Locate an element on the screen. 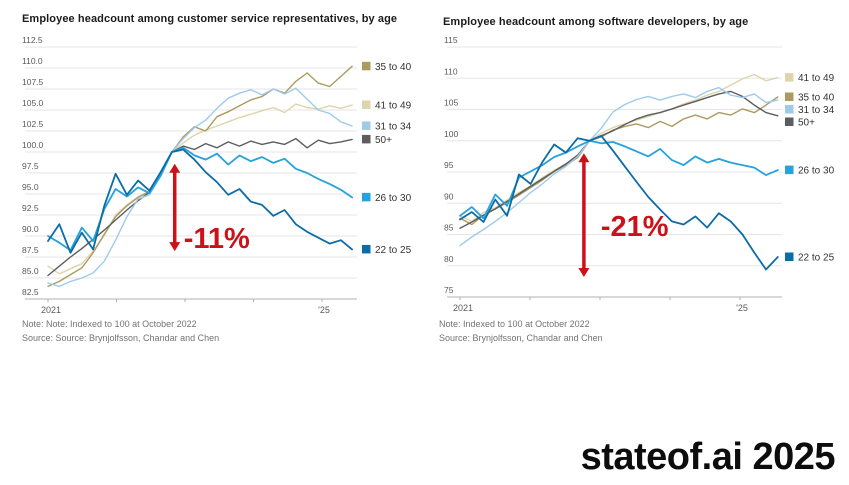 The height and width of the screenshot is (485, 849). y-tick-label: 87.5 is located at coordinates (30, 250).